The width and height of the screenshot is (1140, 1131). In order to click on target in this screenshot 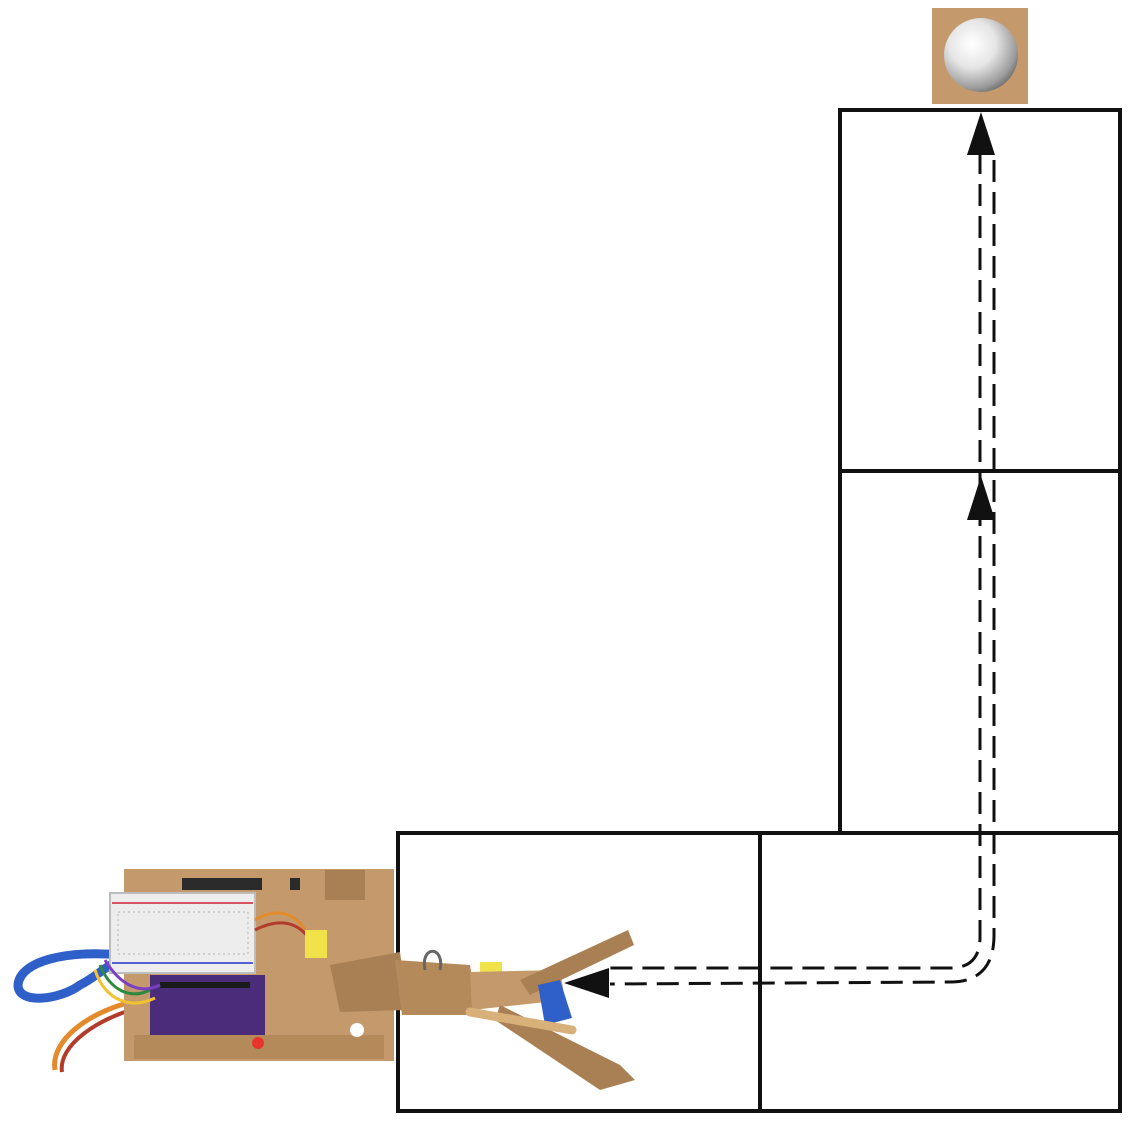, I will do `click(980, 56)`.